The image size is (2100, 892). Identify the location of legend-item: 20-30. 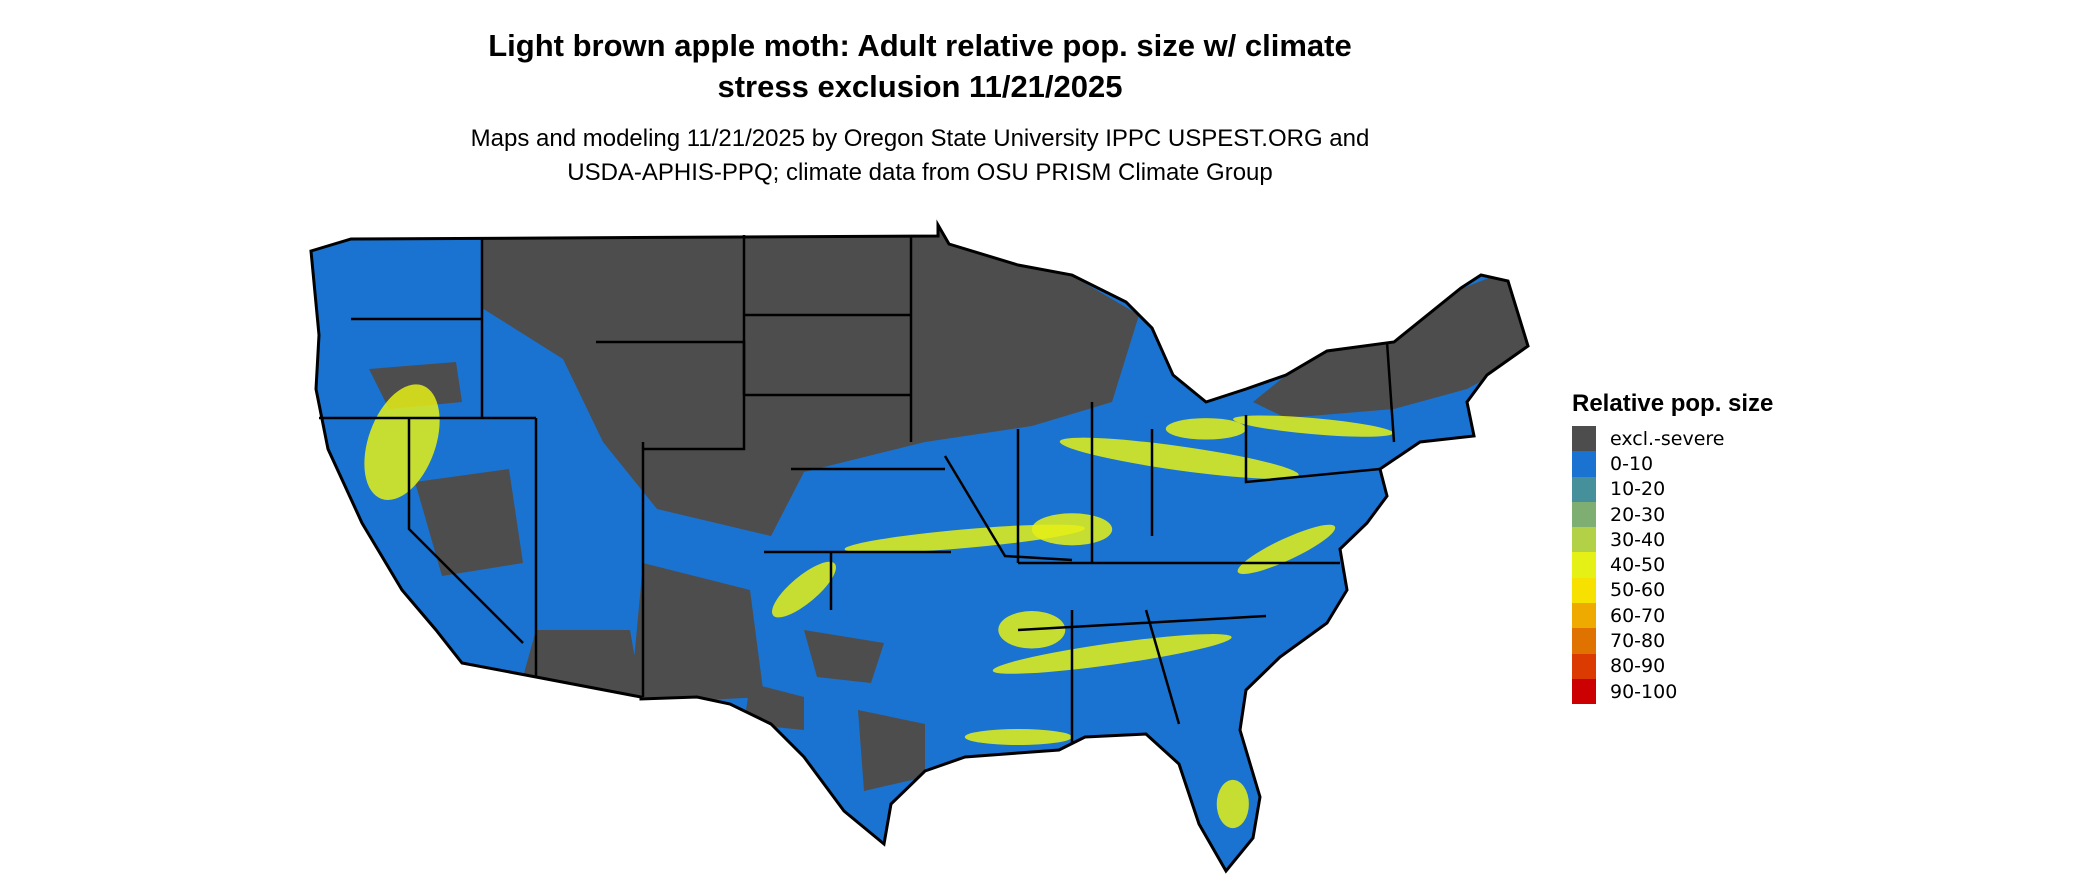
(1672, 514).